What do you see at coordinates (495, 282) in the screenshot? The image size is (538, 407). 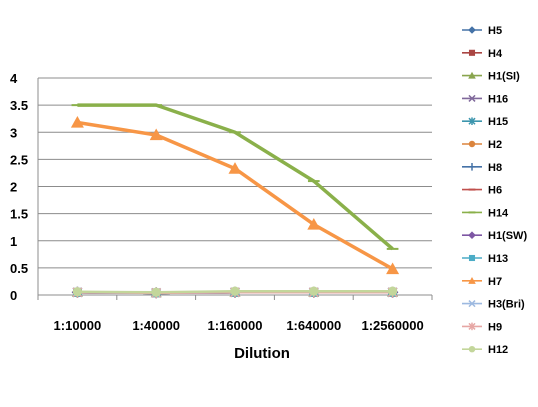 I see `legend-label: H7` at bounding box center [495, 282].